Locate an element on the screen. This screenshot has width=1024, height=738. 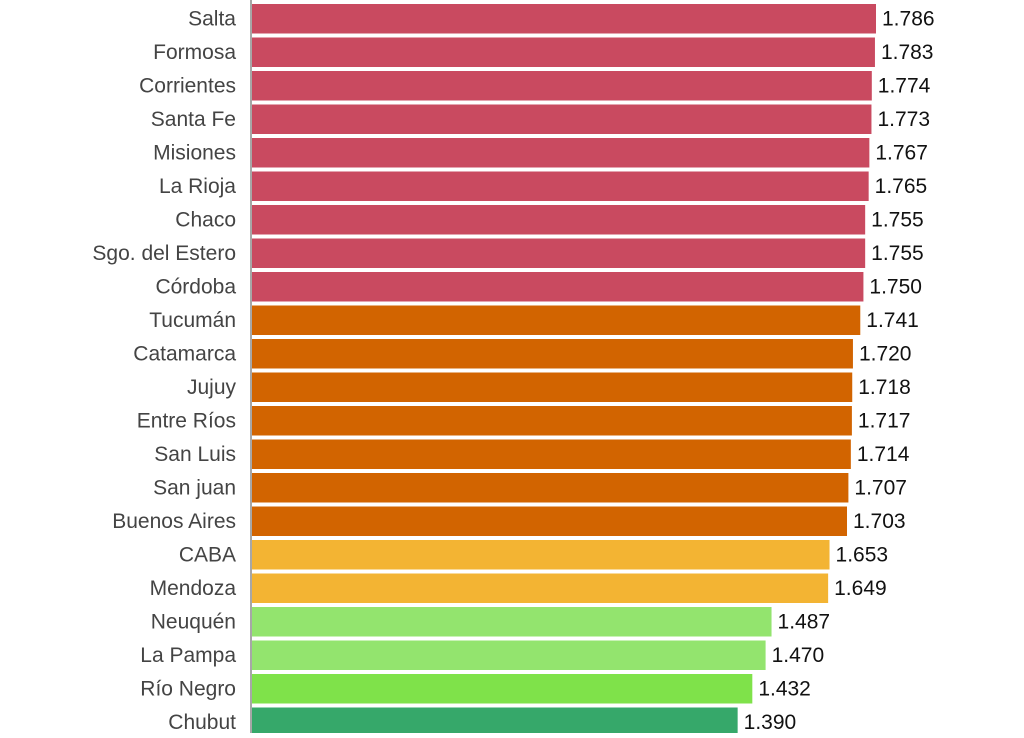
category-label: Jujuy is located at coordinates (212, 387).